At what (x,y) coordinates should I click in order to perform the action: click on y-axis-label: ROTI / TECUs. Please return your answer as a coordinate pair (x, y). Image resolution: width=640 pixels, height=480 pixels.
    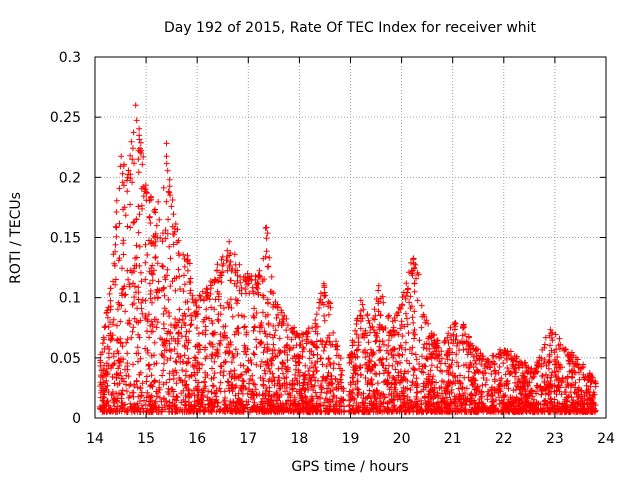
    Looking at the image, I should click on (16, 238).